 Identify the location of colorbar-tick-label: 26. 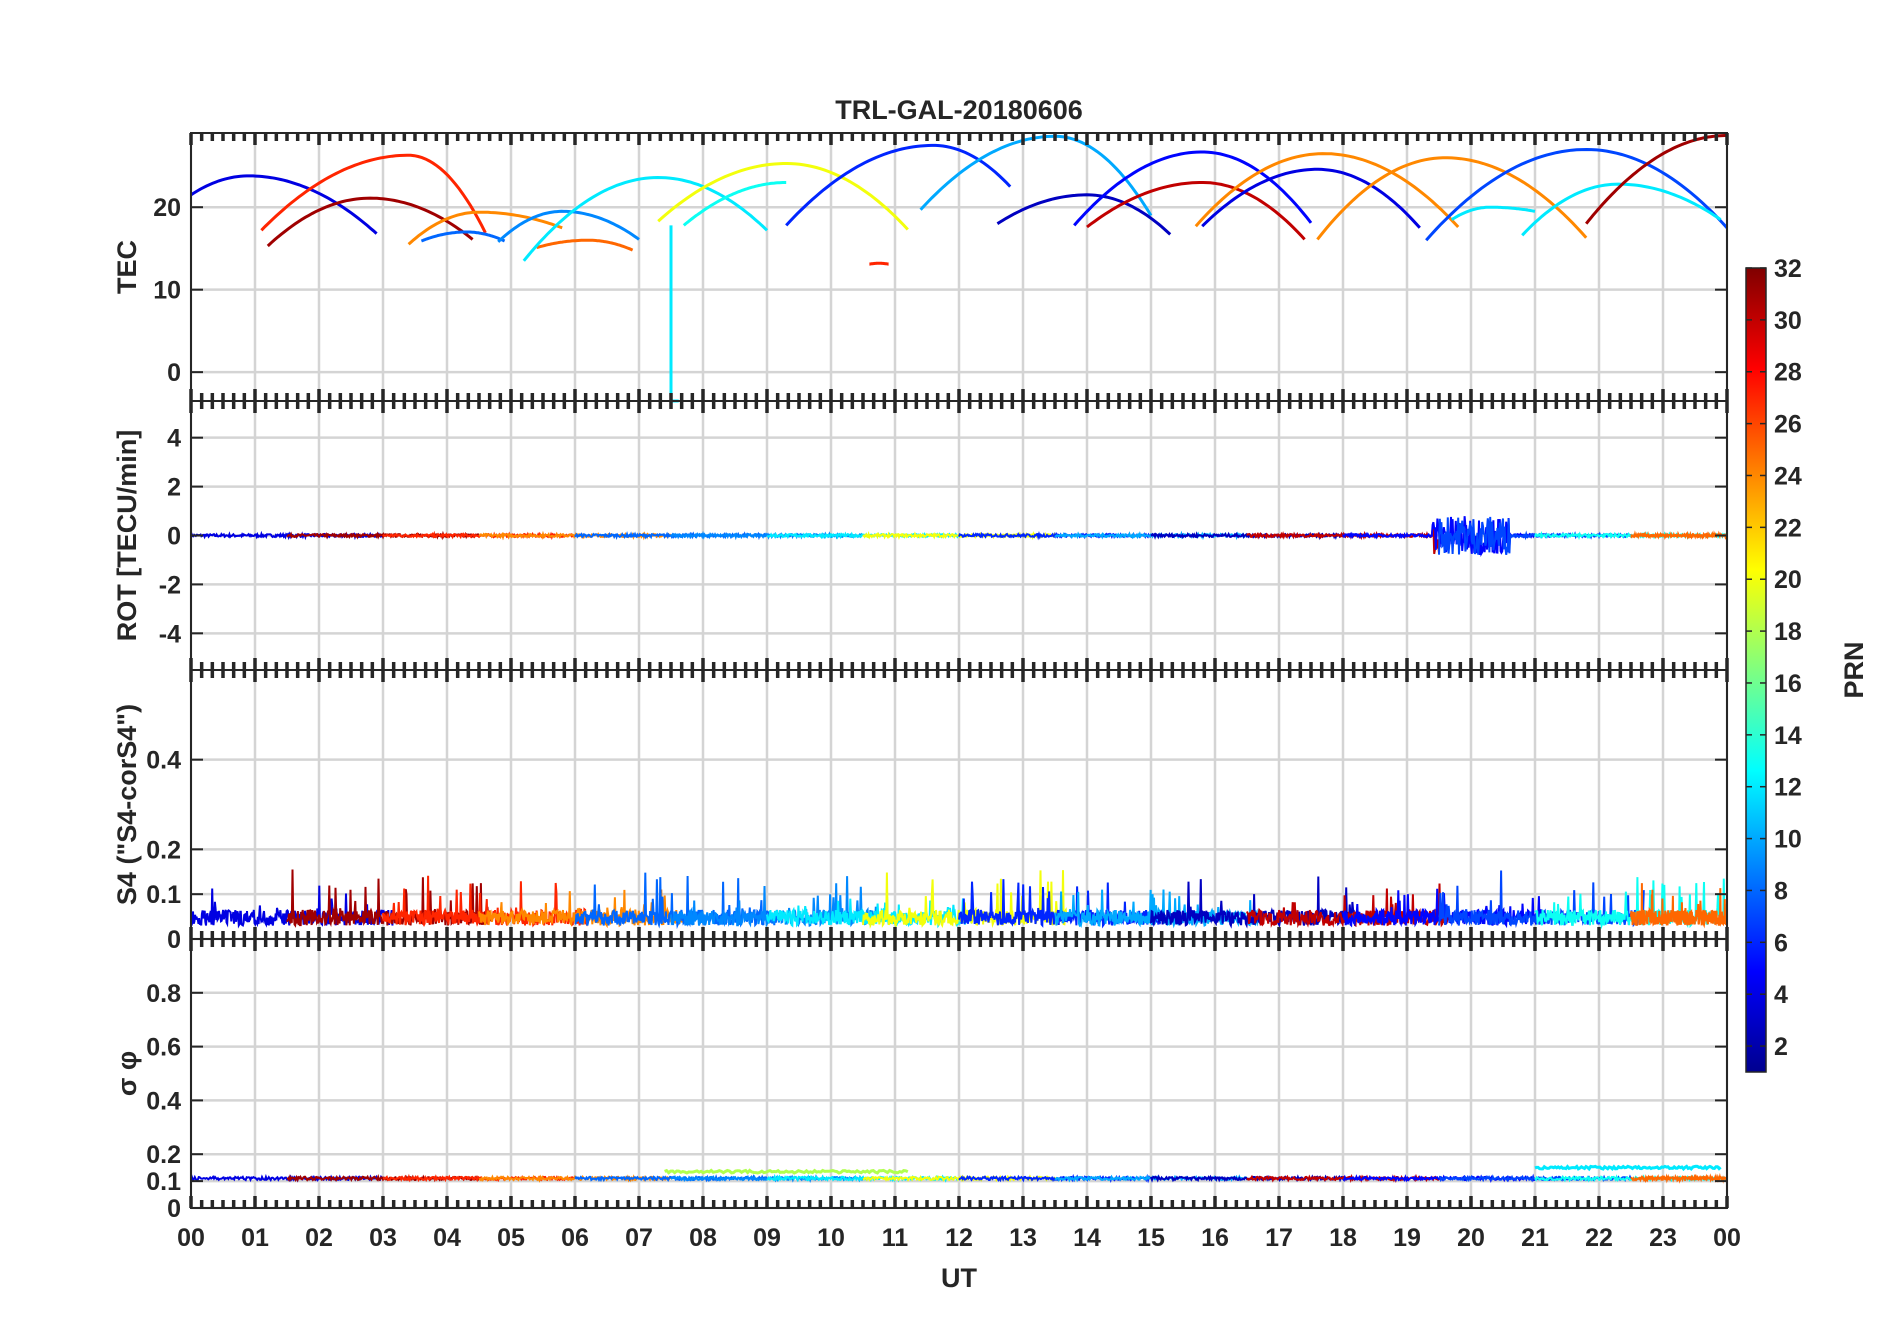
(1788, 425).